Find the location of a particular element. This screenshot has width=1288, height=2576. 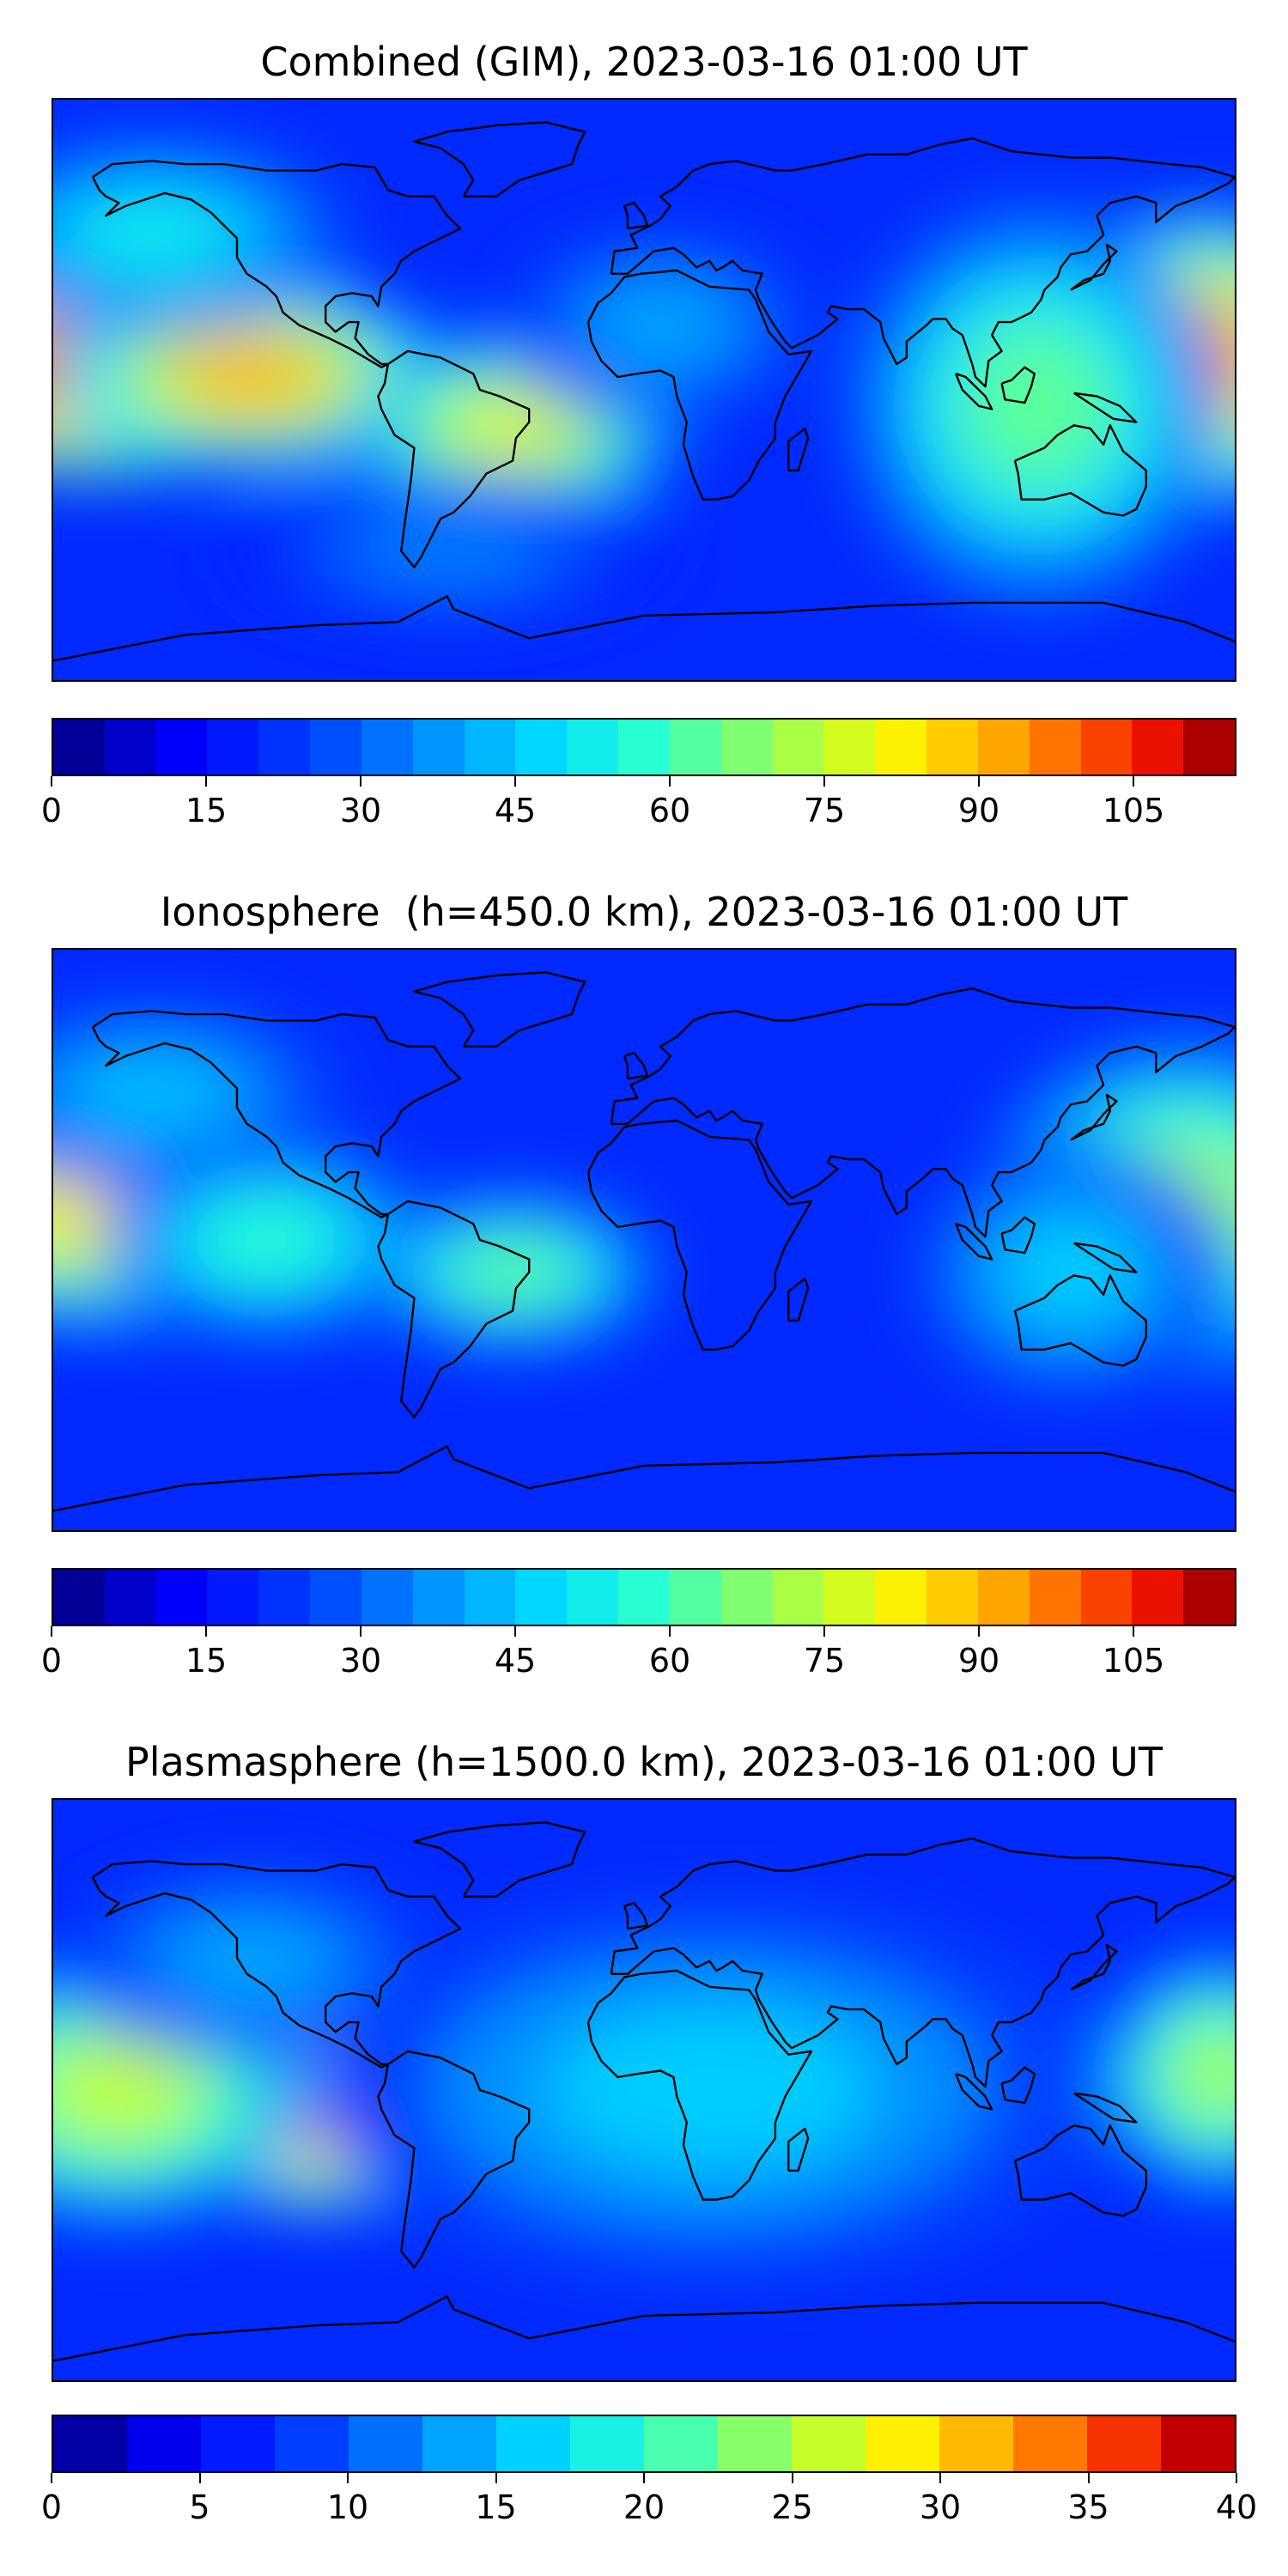

colorbar-tick-label: 90 is located at coordinates (979, 1661).